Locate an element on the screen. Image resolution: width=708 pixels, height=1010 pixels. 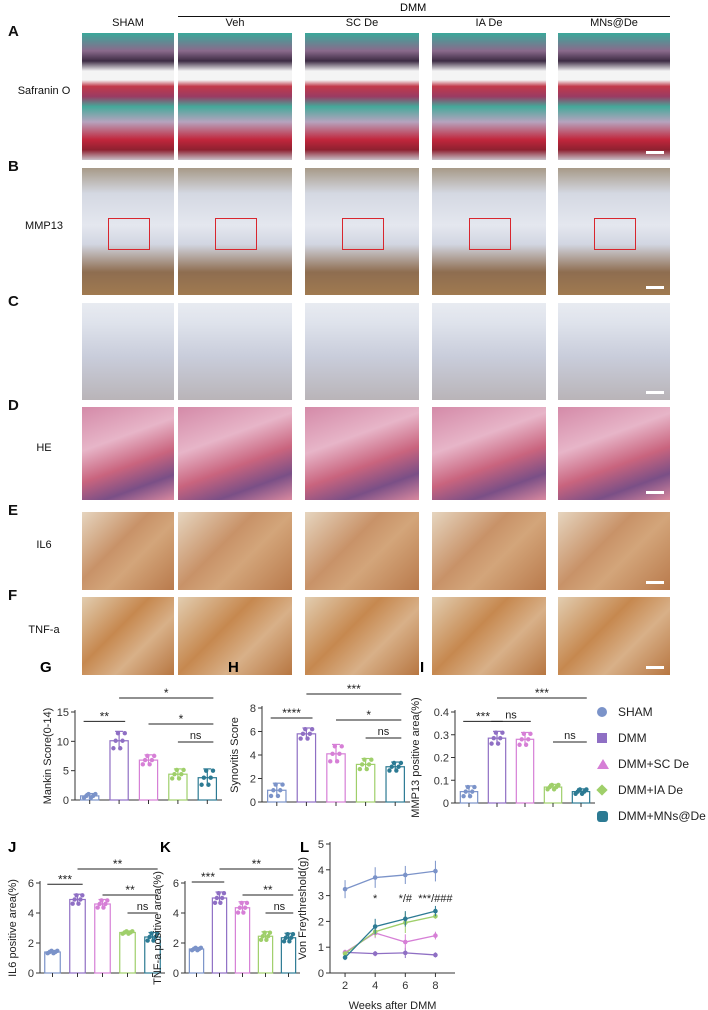
panel-label: L is located at coordinates (304, 847).